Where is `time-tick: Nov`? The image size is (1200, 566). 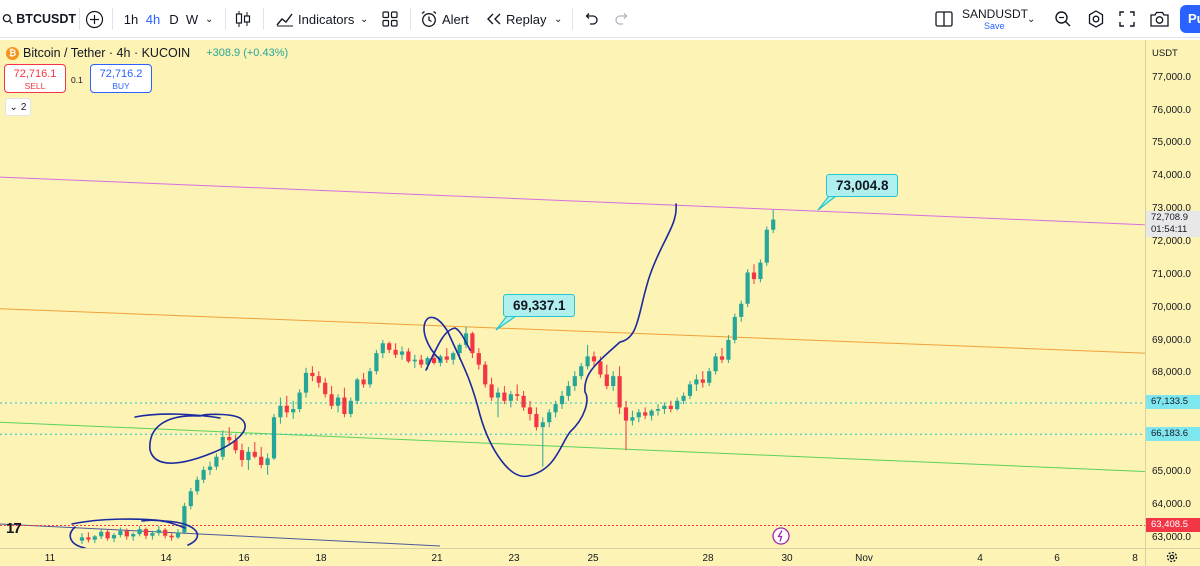
time-tick: Nov is located at coordinates (864, 558).